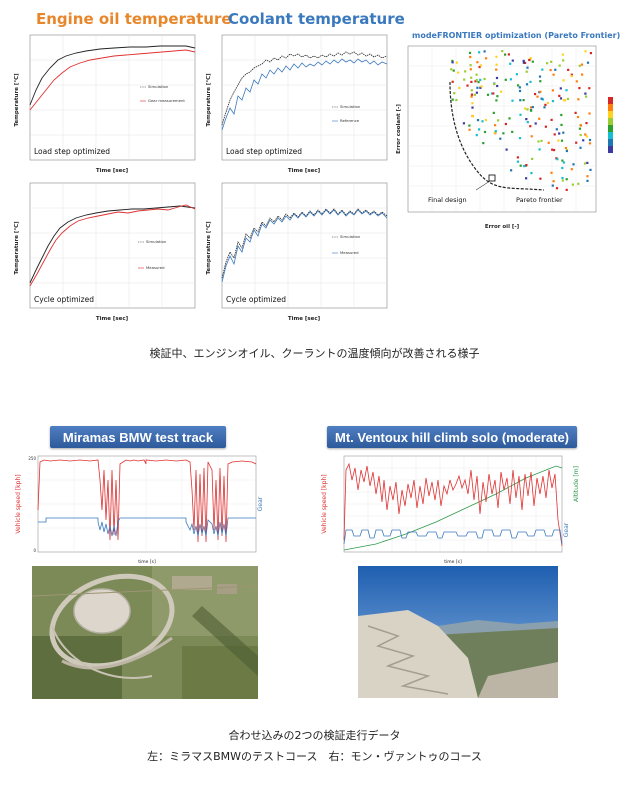 Image resolution: width=629 pixels, height=801 pixels. What do you see at coordinates (134, 19) in the screenshot?
I see `engine-oil-title: Engine oil temperature` at bounding box center [134, 19].